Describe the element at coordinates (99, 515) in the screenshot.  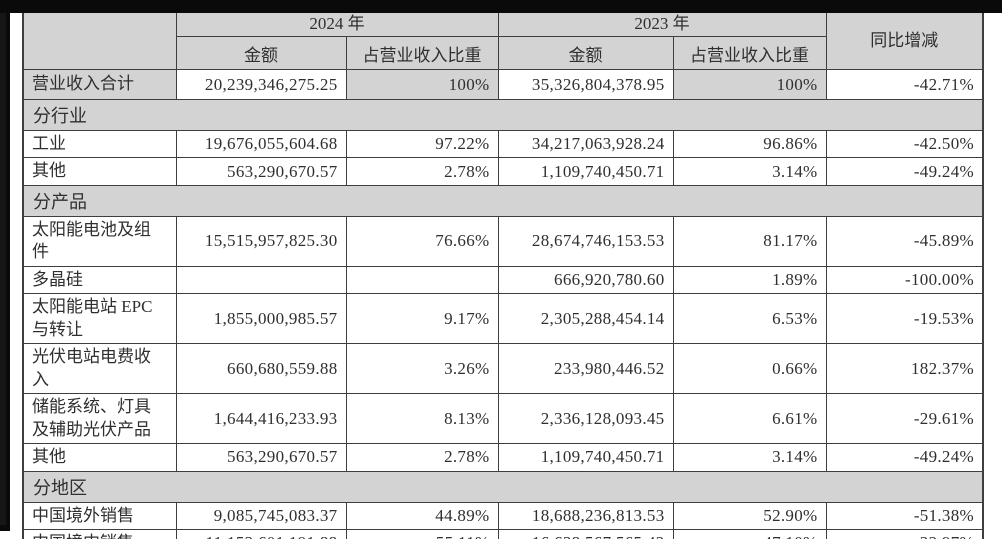
I see `row-label: 中国境外销售` at that location.